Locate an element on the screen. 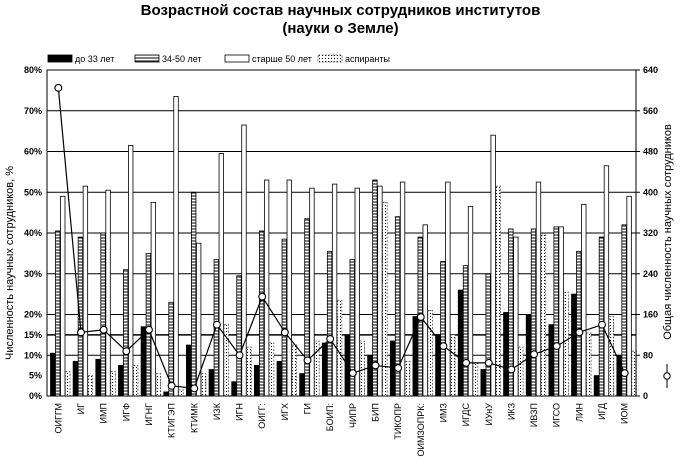 The height and width of the screenshot is (464, 681). y-tick-label: 0% is located at coordinates (35, 396).